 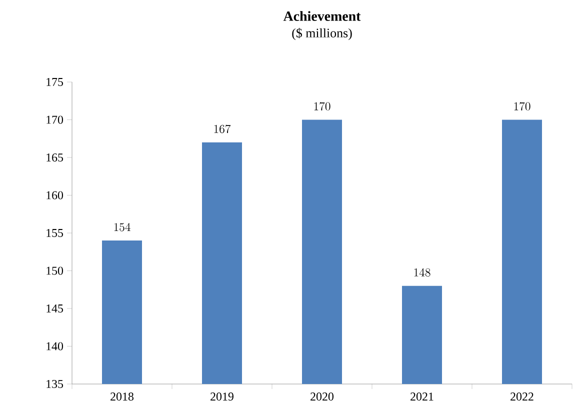 I want to click on data-label: 154, so click(x=122, y=227).